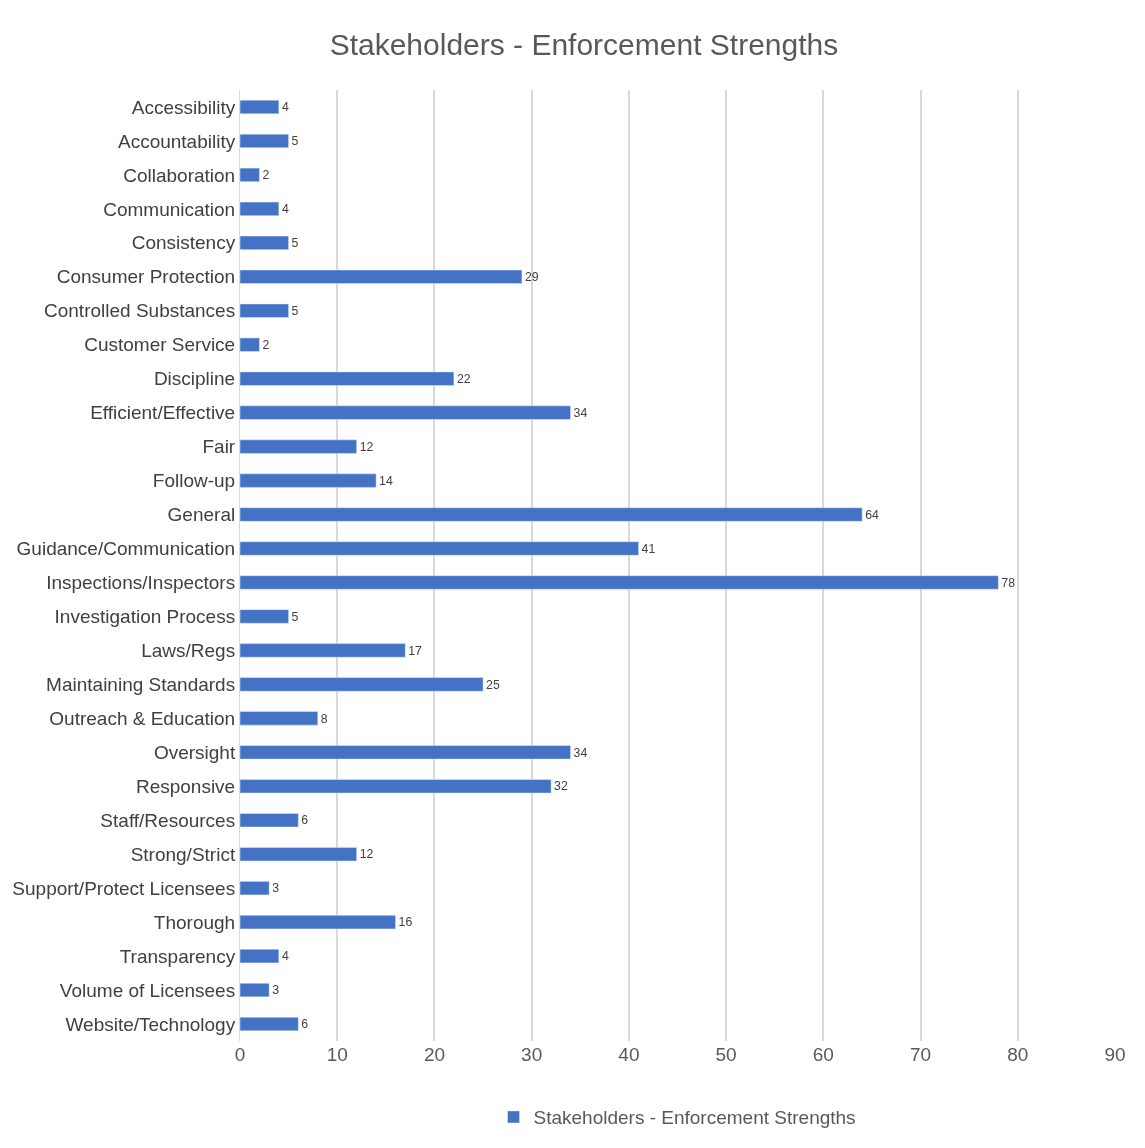 The height and width of the screenshot is (1148, 1145). What do you see at coordinates (240, 1054) in the screenshot?
I see `x-tick-label: 0` at bounding box center [240, 1054].